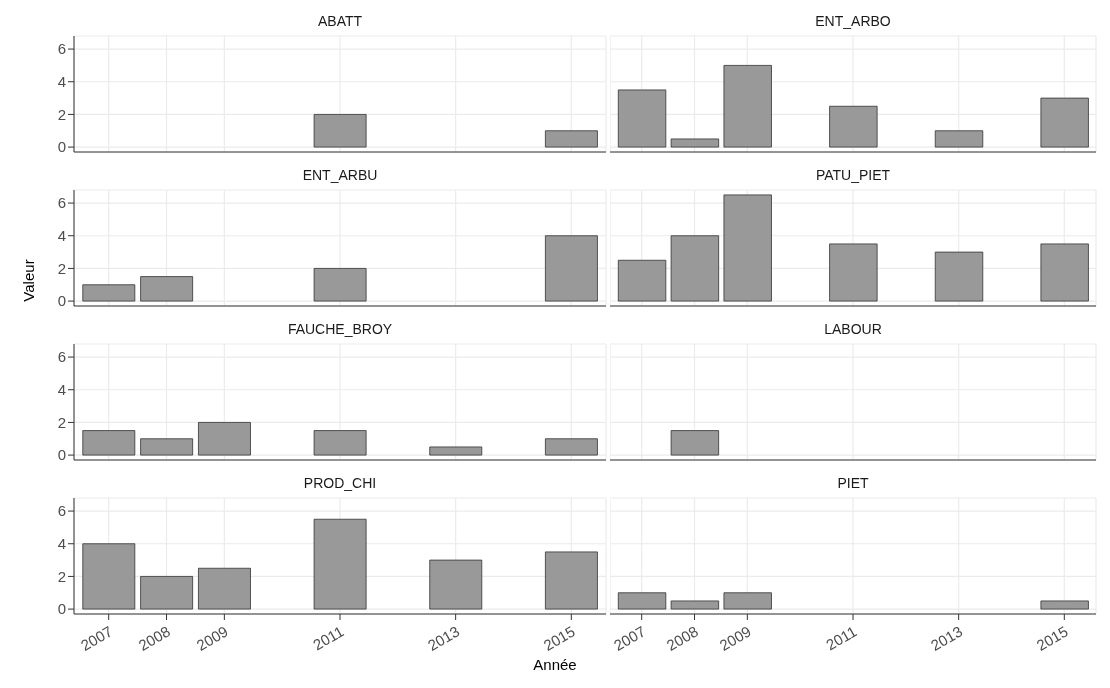 The image size is (1110, 688). I want to click on chart-title: PIET, so click(853, 483).